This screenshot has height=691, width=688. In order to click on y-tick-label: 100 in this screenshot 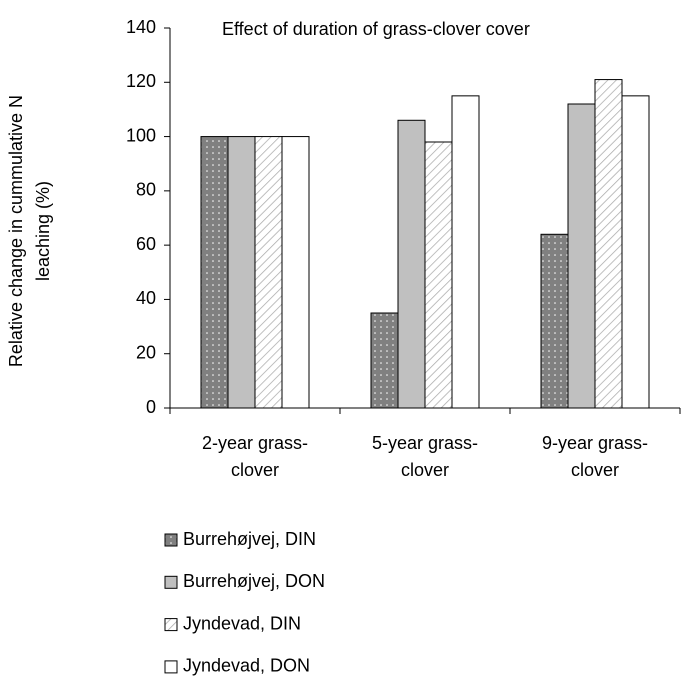, I will do `click(141, 135)`.